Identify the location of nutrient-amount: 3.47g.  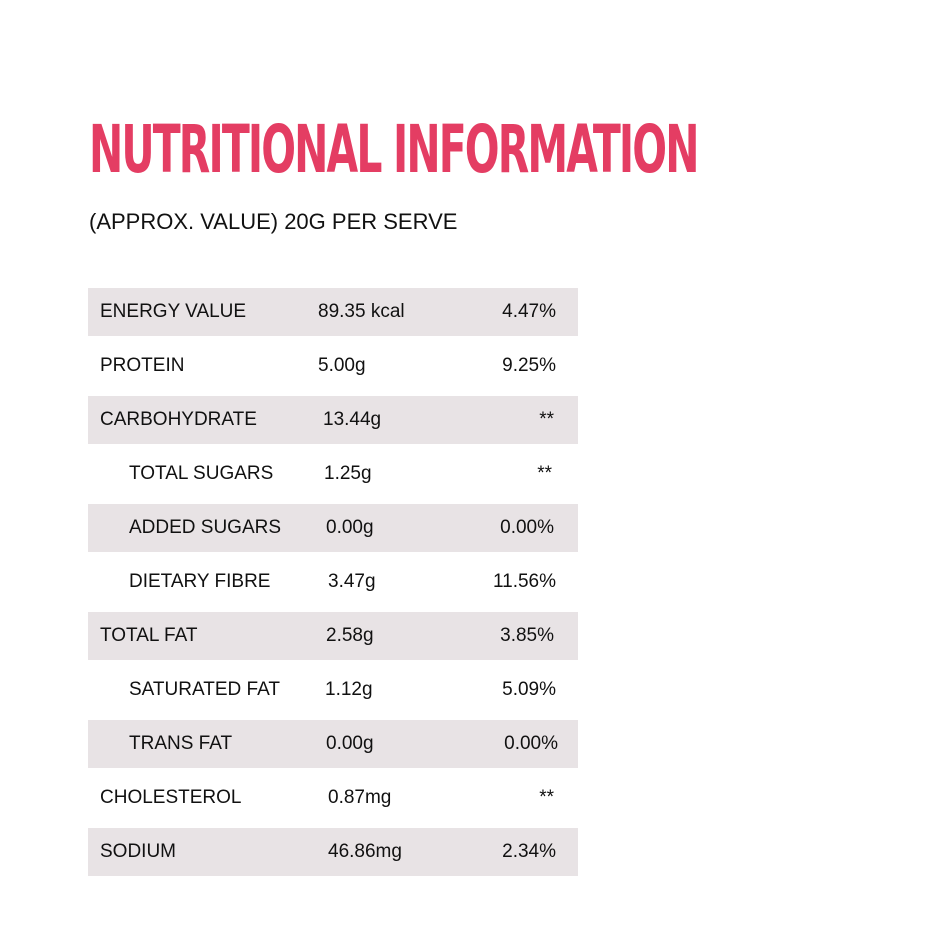
(352, 581).